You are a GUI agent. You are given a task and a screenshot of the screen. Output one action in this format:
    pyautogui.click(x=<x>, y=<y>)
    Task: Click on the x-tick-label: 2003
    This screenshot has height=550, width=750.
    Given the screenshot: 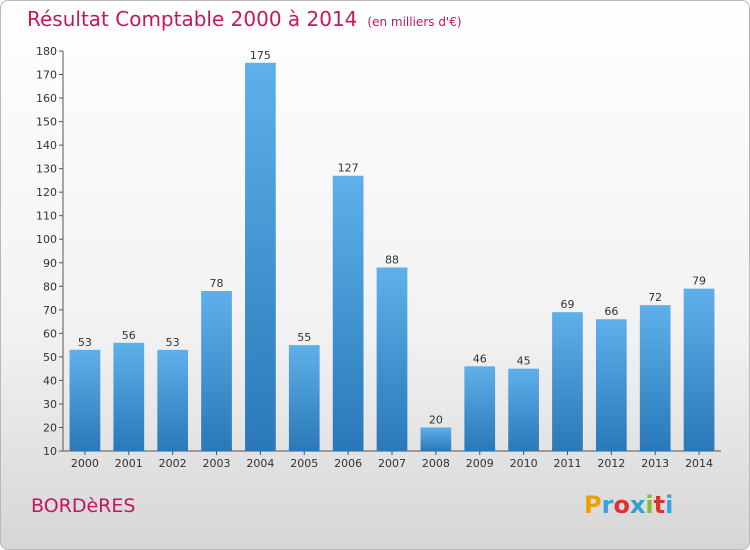 What is the action you would take?
    pyautogui.click(x=217, y=463)
    